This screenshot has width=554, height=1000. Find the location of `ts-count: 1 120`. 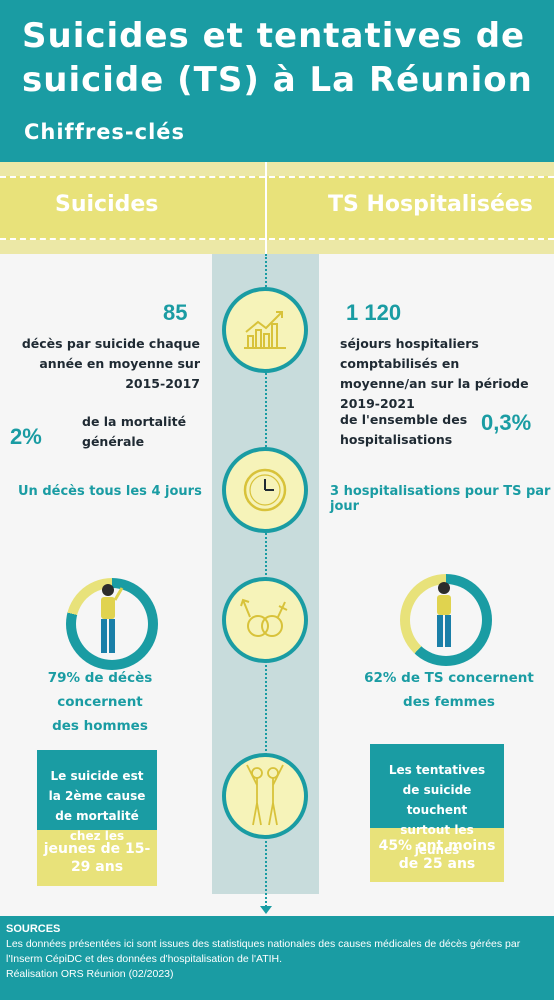

ts-count: 1 120 is located at coordinates (374, 312).